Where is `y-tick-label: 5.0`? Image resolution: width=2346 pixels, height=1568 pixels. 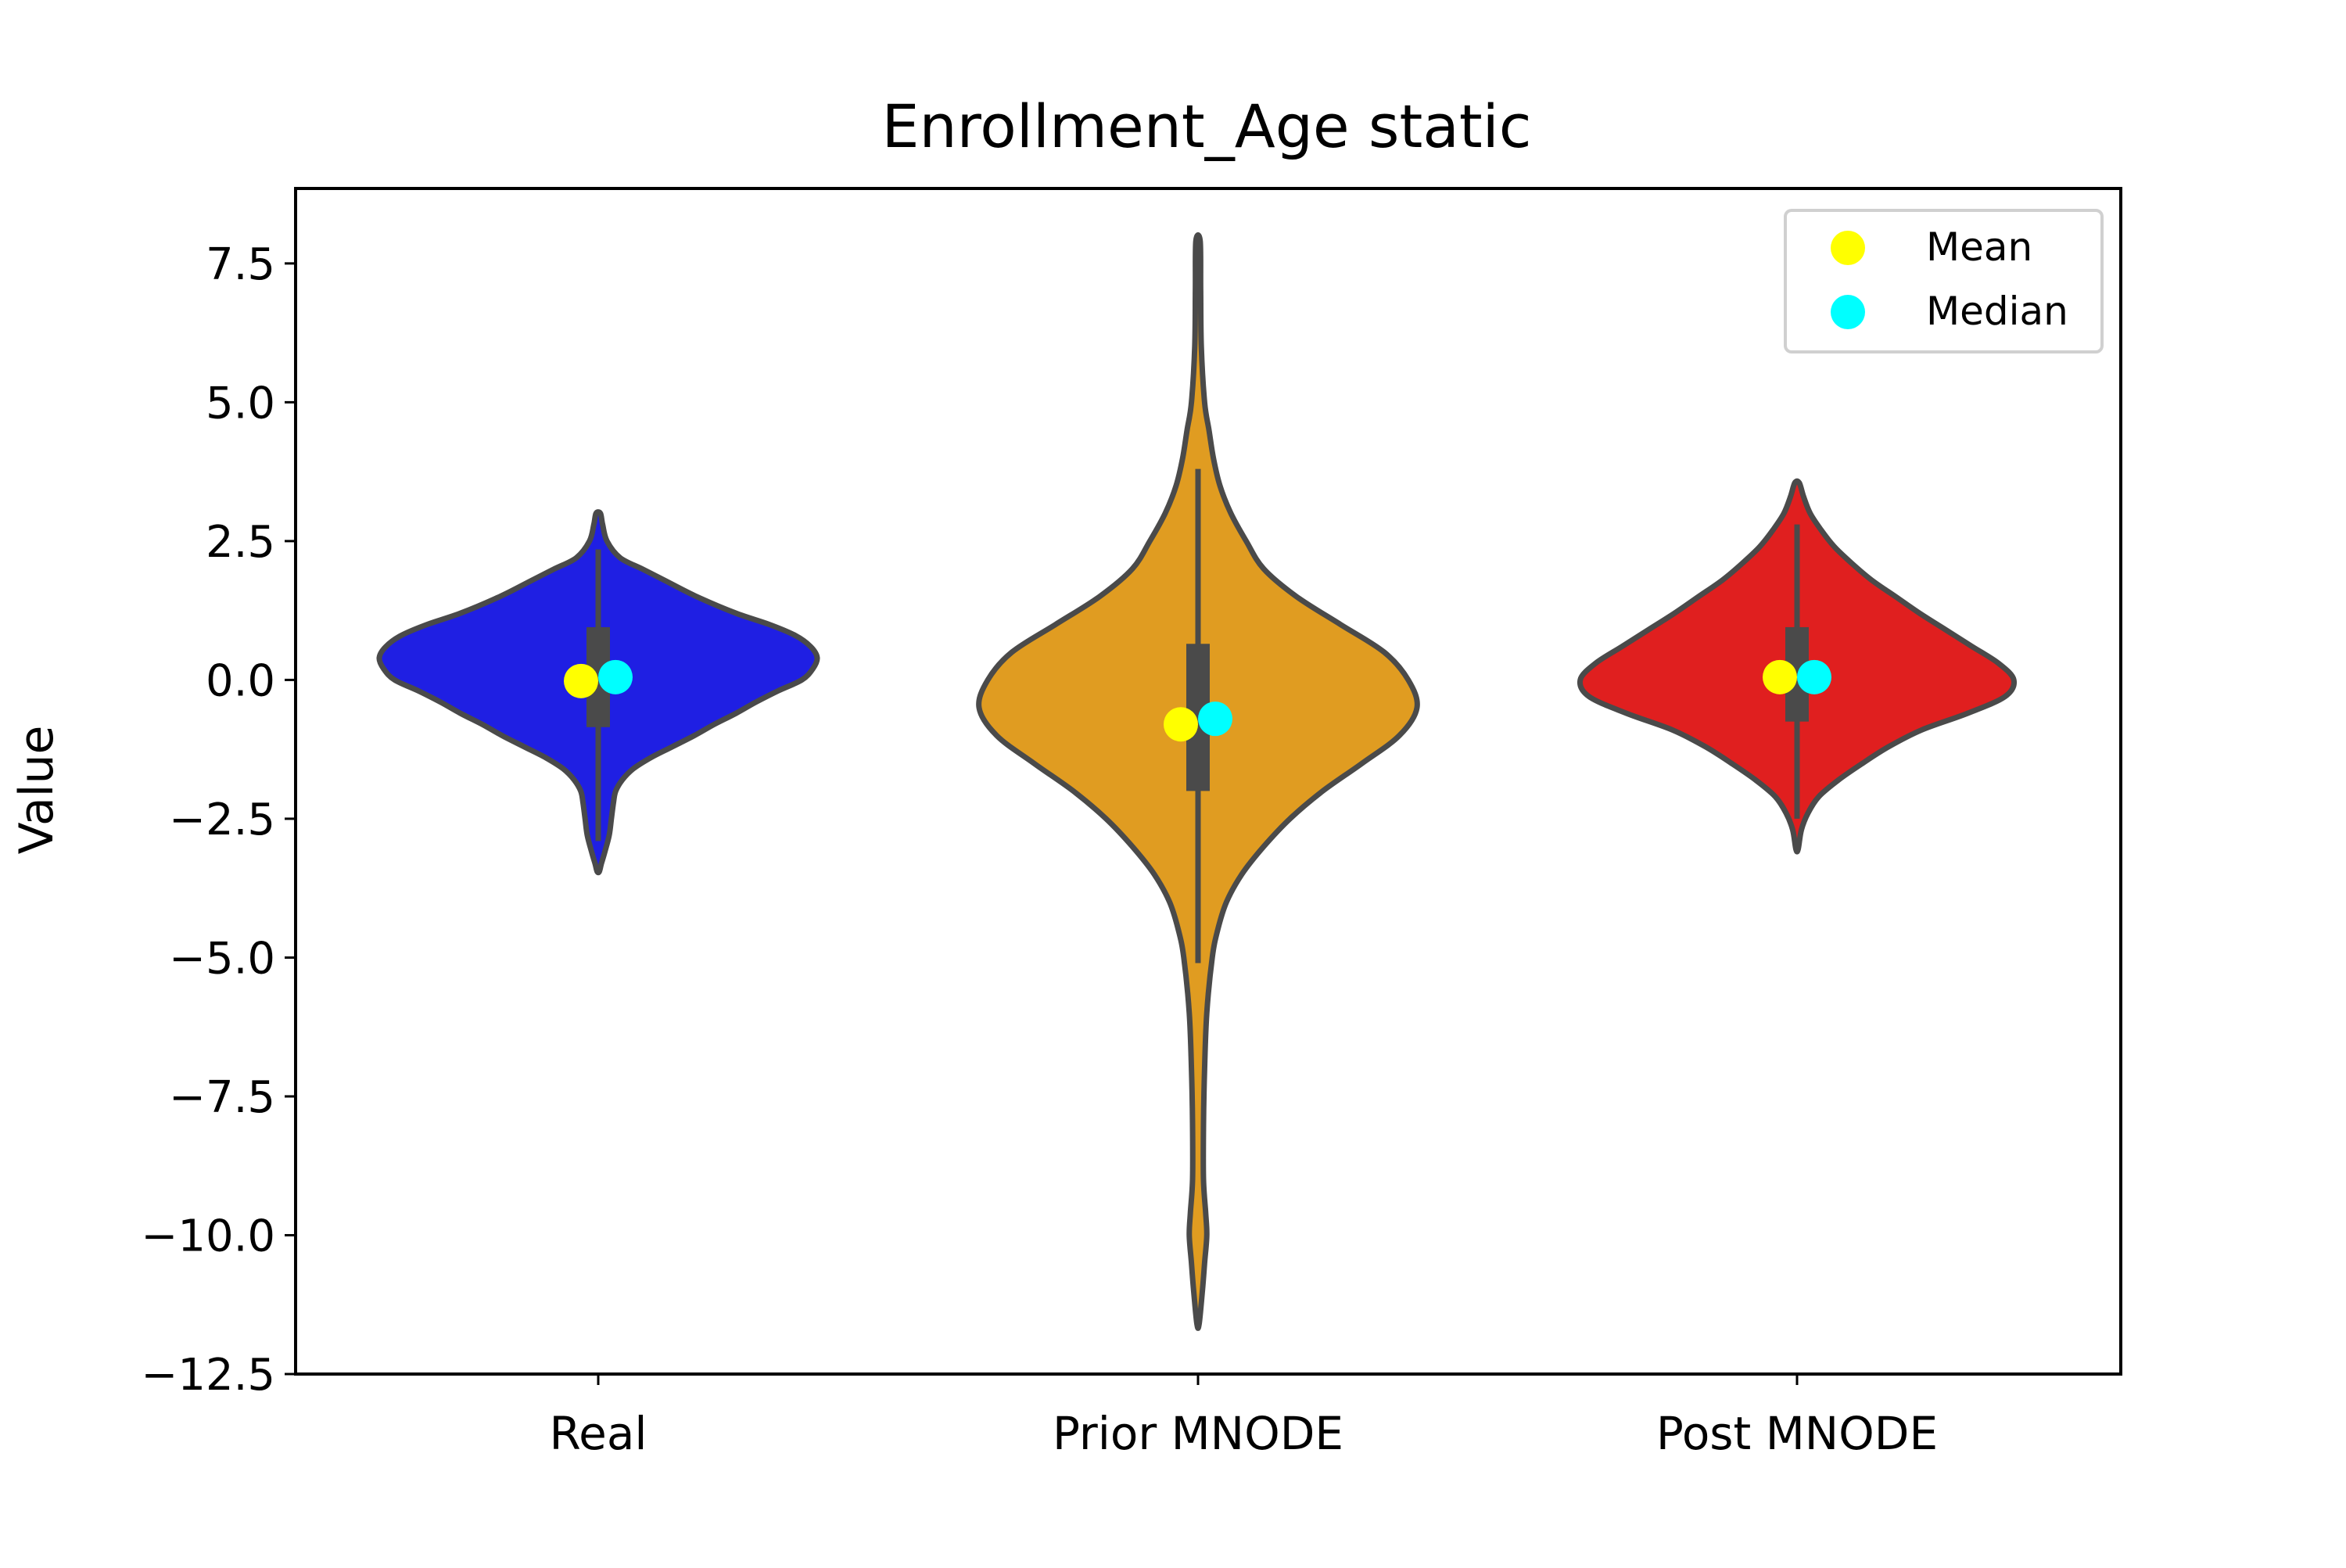 y-tick-label: 5.0 is located at coordinates (240, 403).